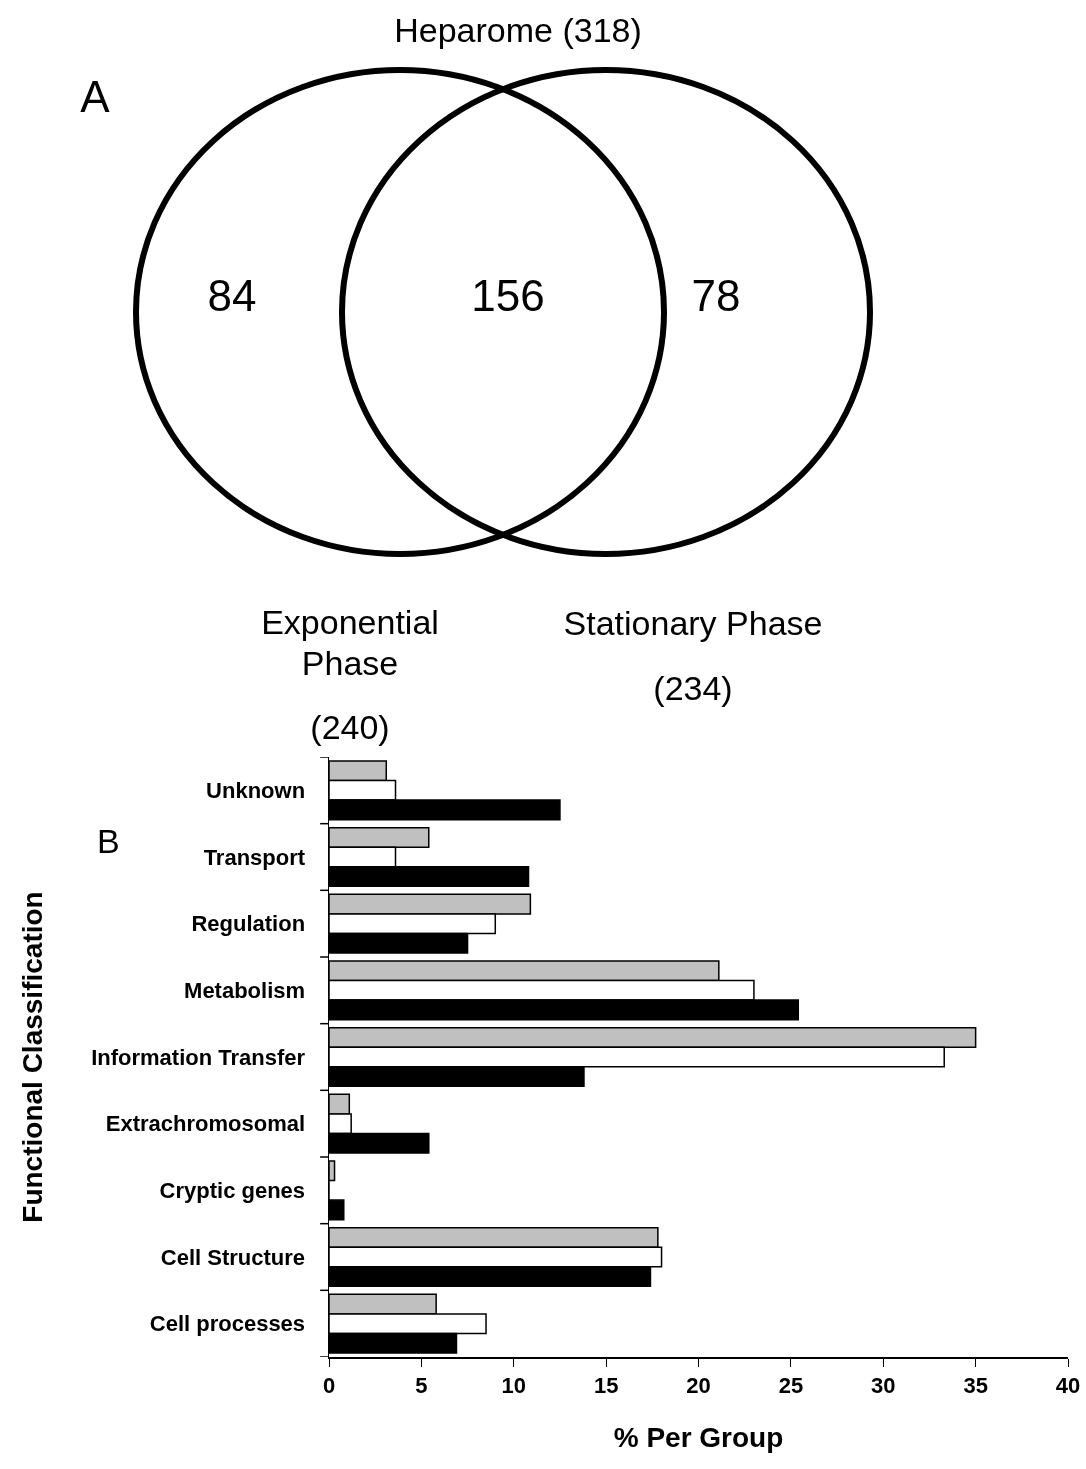 The width and height of the screenshot is (1086, 1469). Describe the element at coordinates (606, 1385) in the screenshot. I see `x-tick-label: 15` at that location.